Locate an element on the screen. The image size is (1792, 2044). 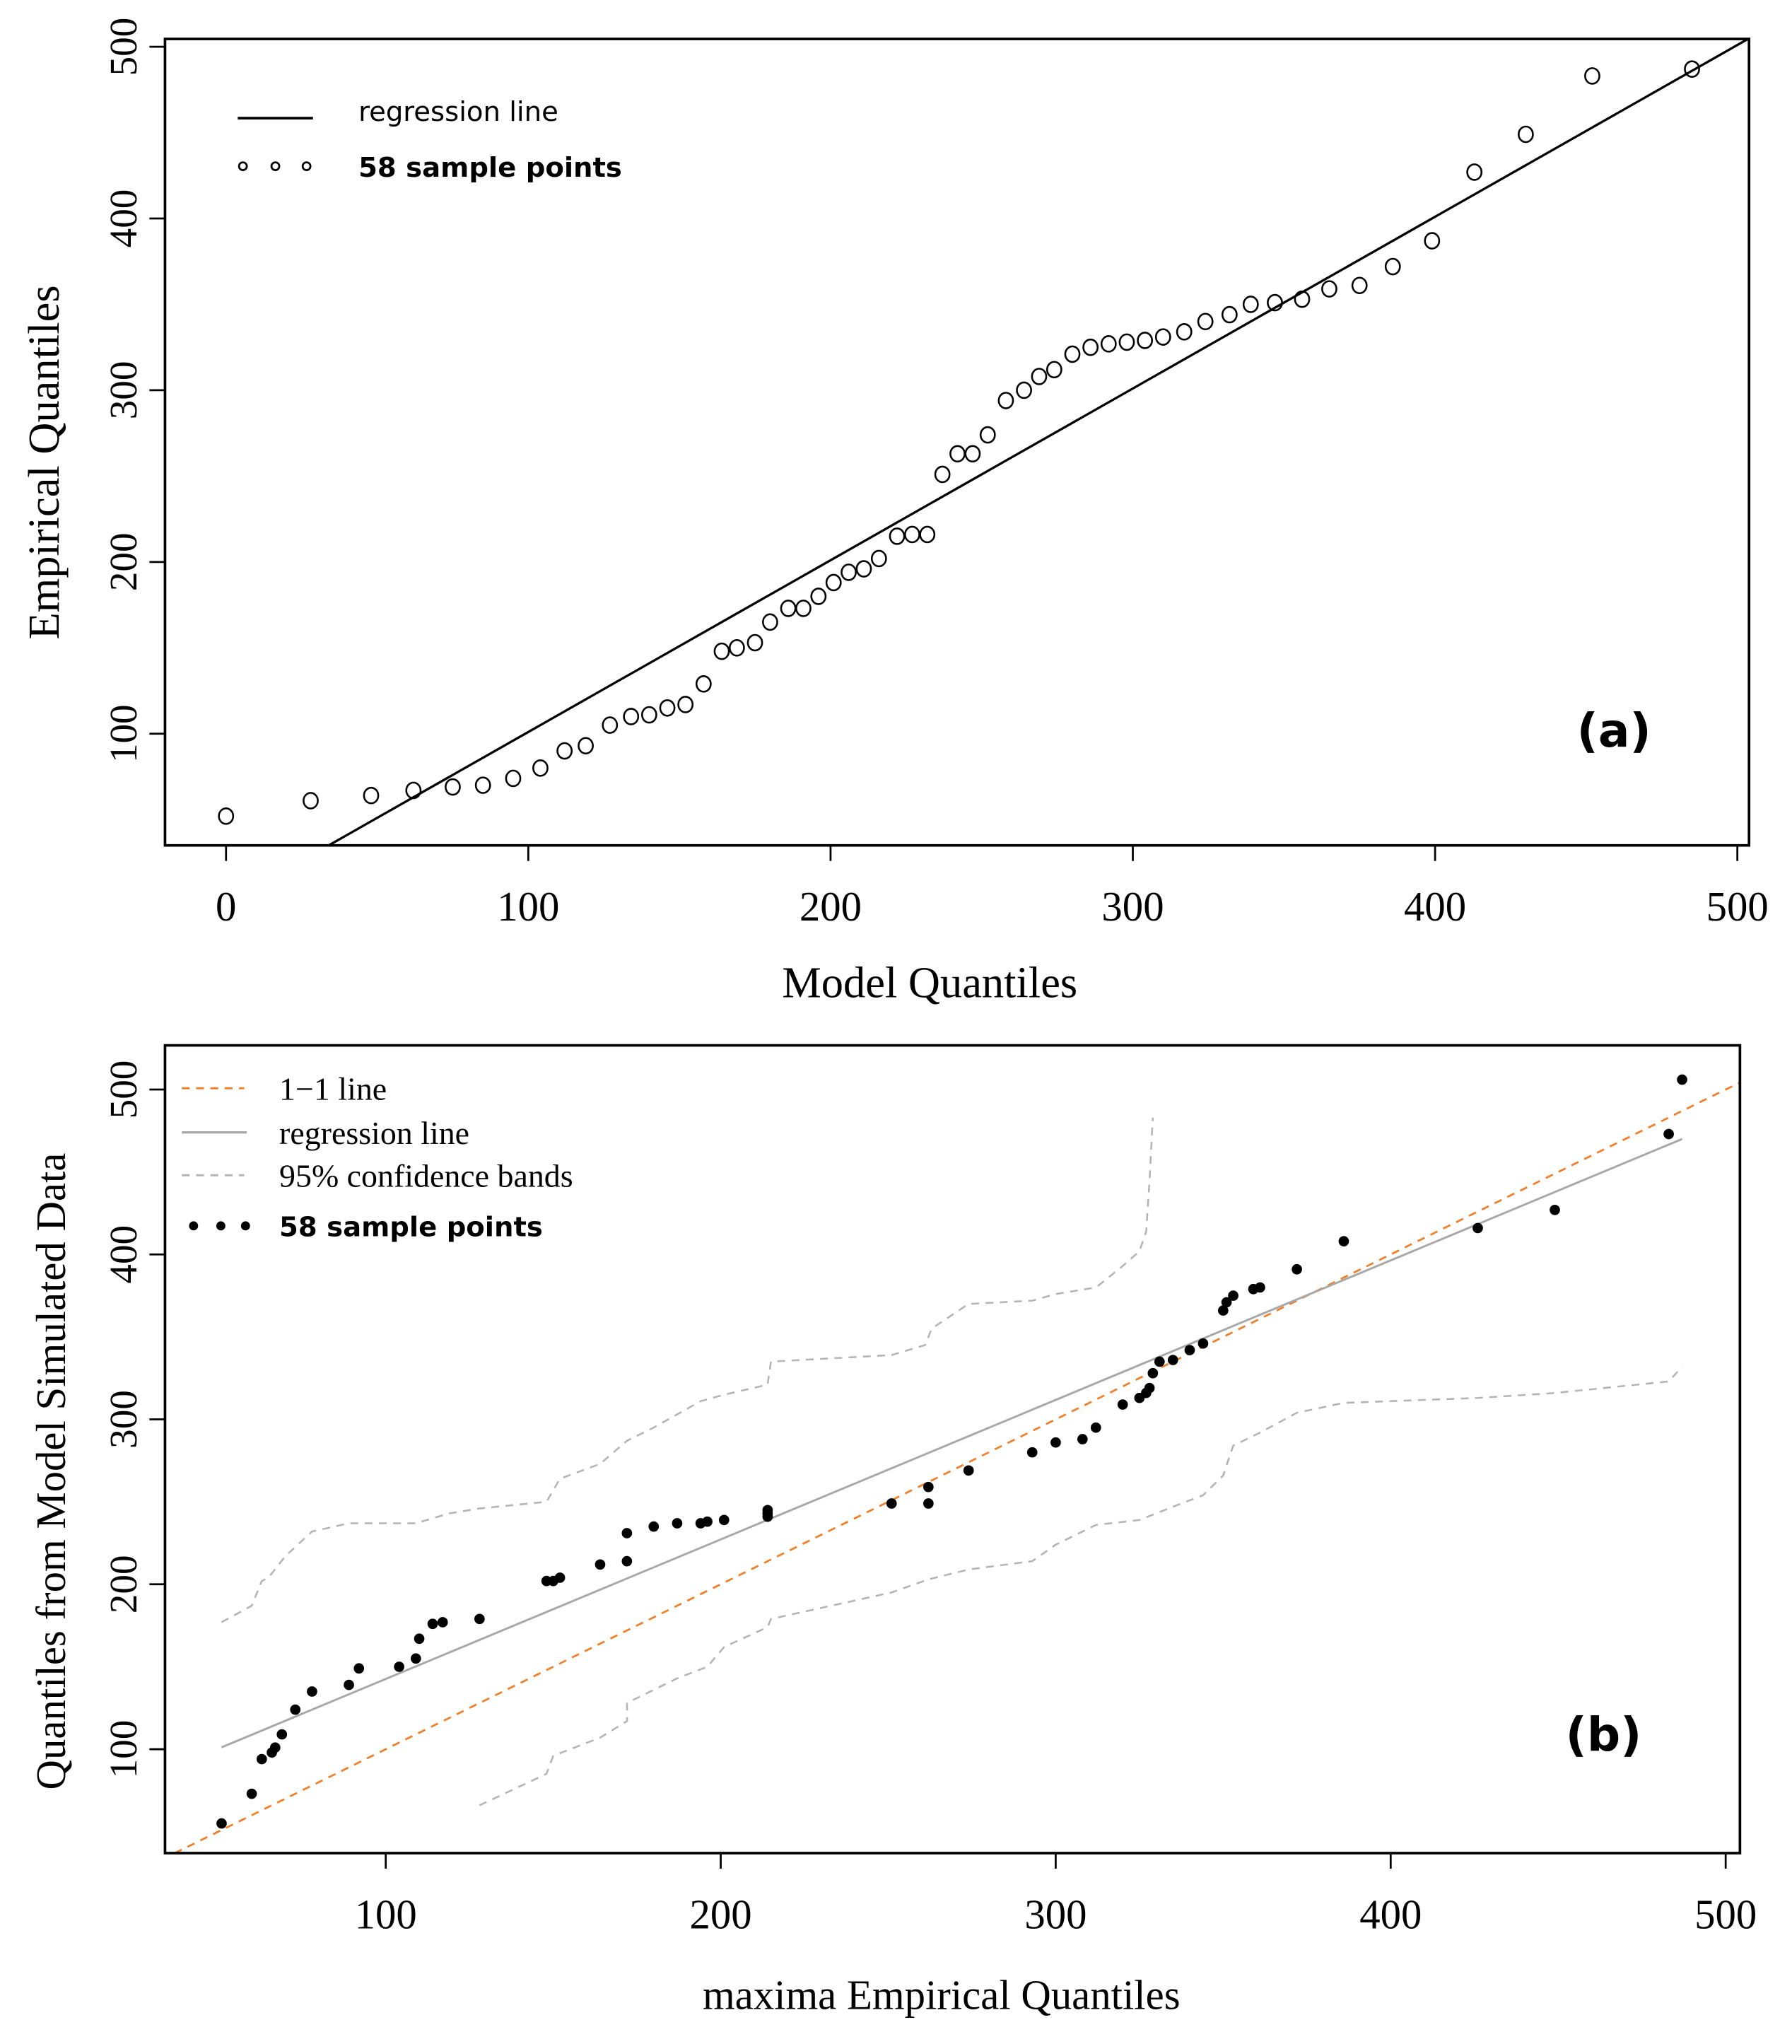
x-tick-label: 100 is located at coordinates (386, 1915).